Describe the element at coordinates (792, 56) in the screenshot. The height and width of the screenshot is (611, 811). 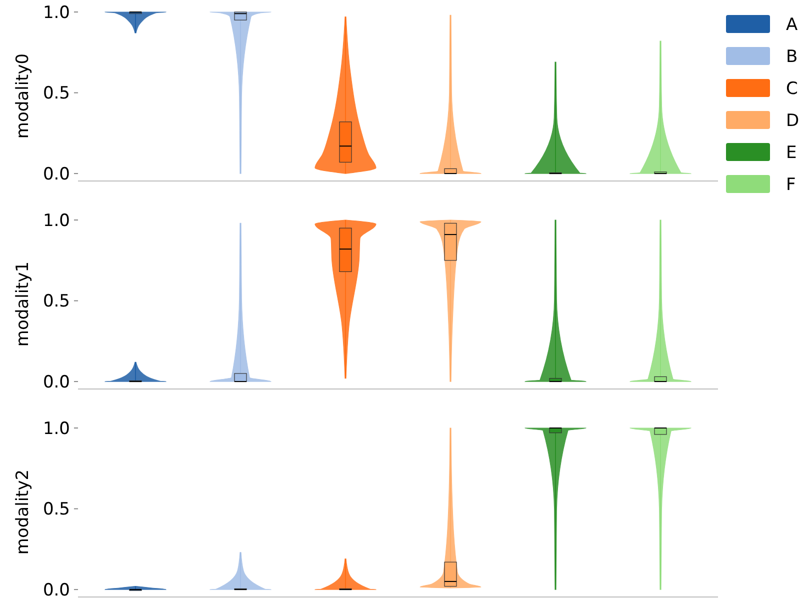
I see `legend-label: B` at that location.